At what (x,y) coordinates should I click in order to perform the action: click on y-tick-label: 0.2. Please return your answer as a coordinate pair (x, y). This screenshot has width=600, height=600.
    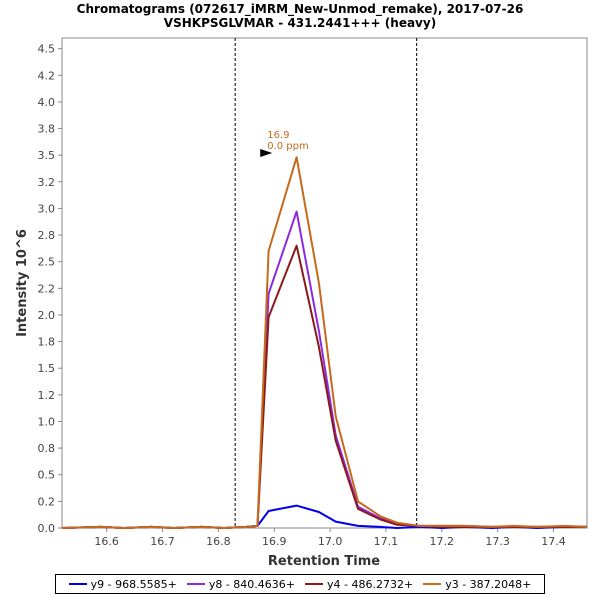
    Looking at the image, I should click on (47, 501).